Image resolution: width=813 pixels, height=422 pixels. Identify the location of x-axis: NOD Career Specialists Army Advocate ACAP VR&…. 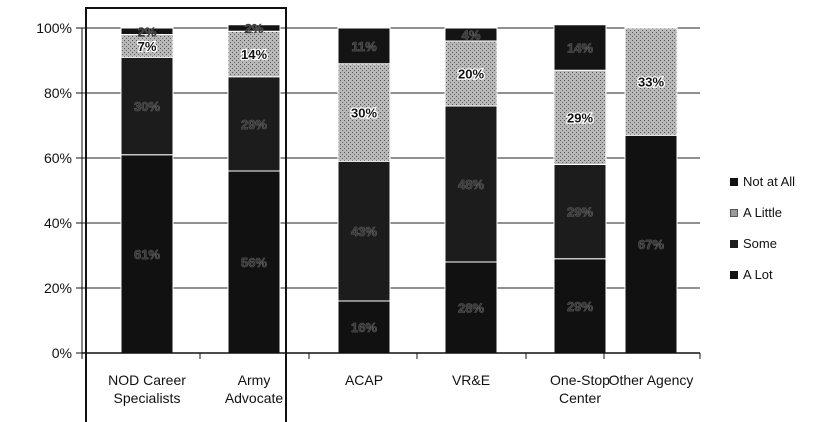
(391, 379).